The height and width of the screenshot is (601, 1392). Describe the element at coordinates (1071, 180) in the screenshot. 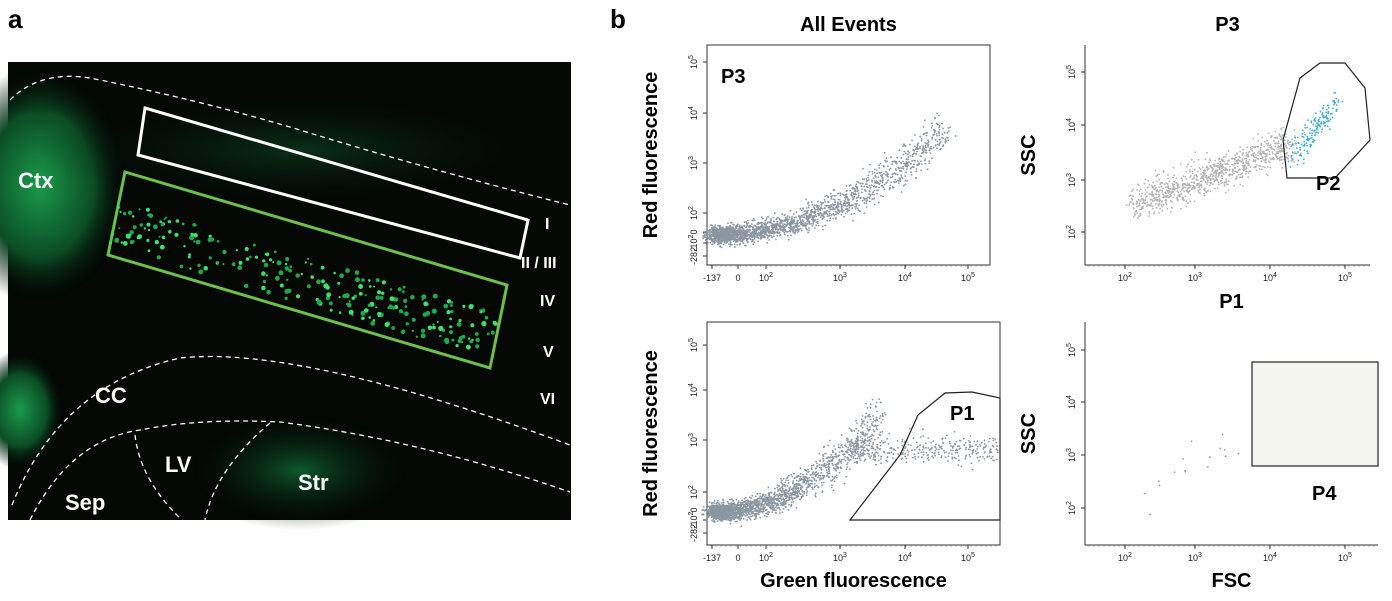

I see `tick-label: 103` at that location.